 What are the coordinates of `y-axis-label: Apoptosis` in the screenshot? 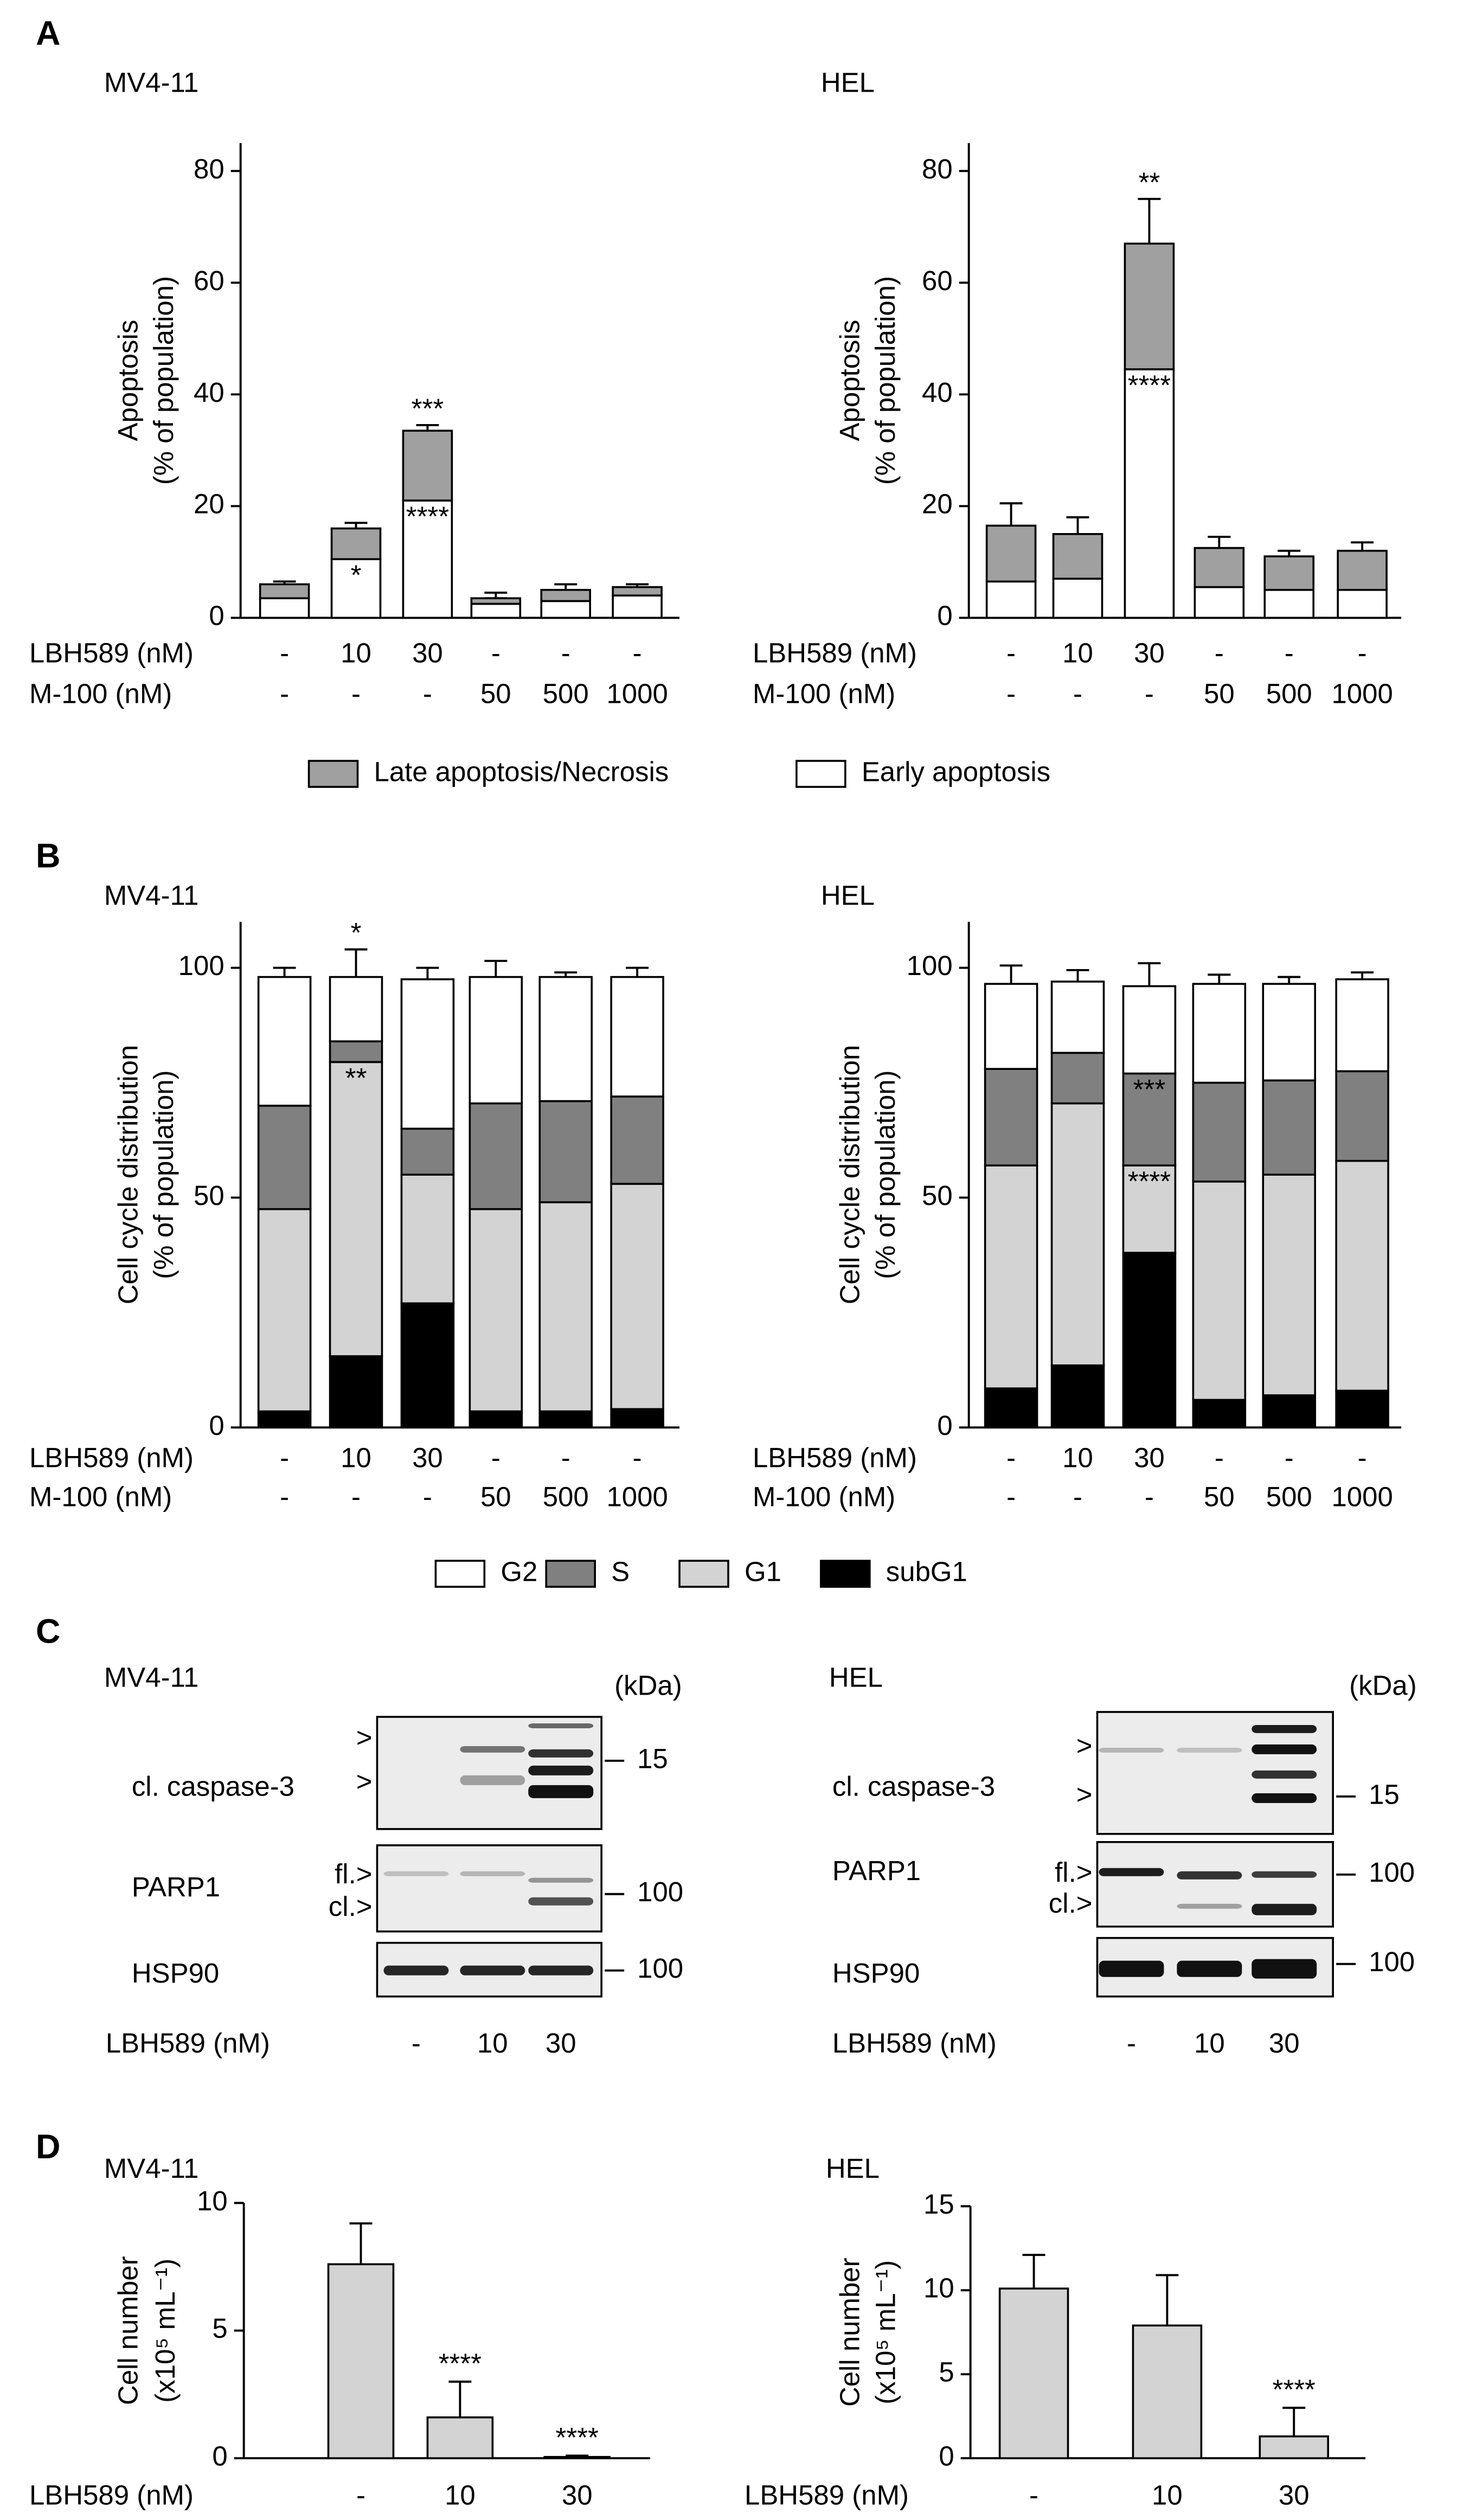 It's located at (850, 380).